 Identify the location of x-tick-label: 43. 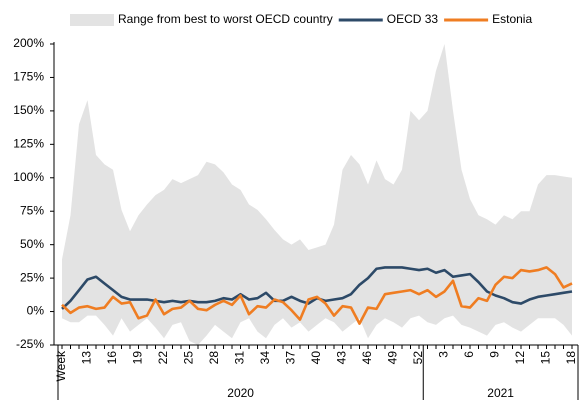
(342, 358).